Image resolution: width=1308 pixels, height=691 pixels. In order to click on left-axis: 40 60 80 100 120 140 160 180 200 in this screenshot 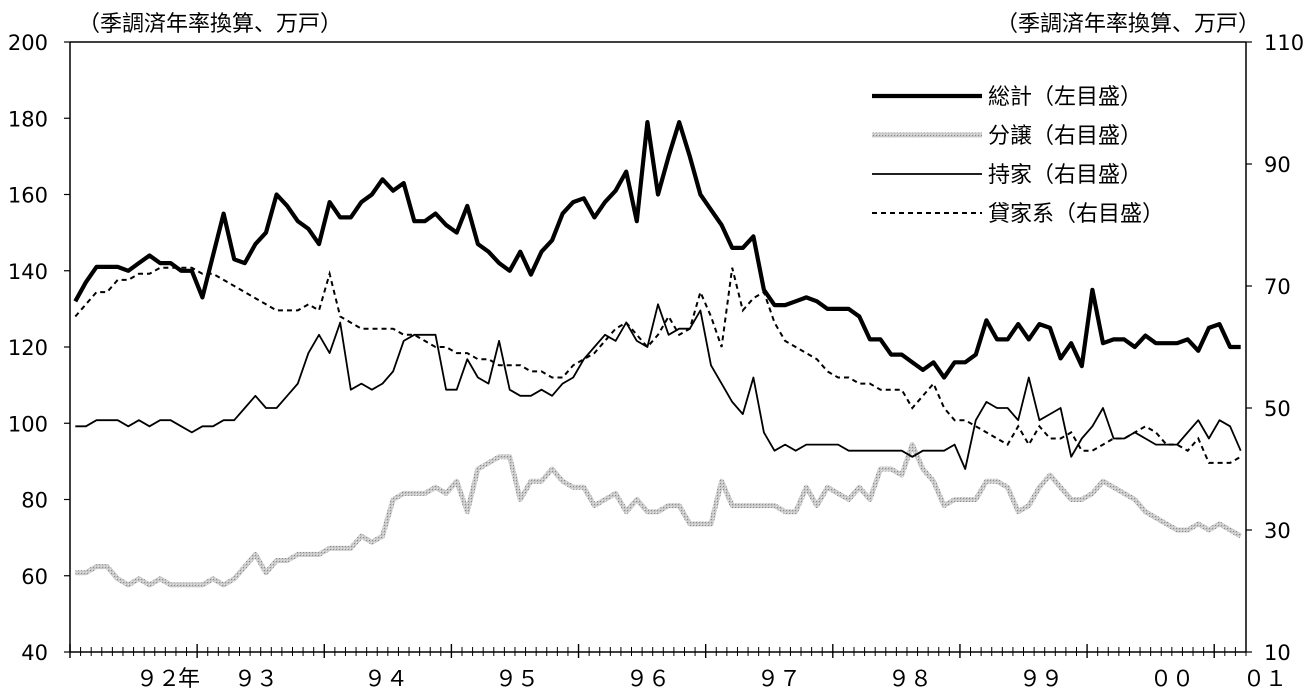, I will do `click(39, 348)`.